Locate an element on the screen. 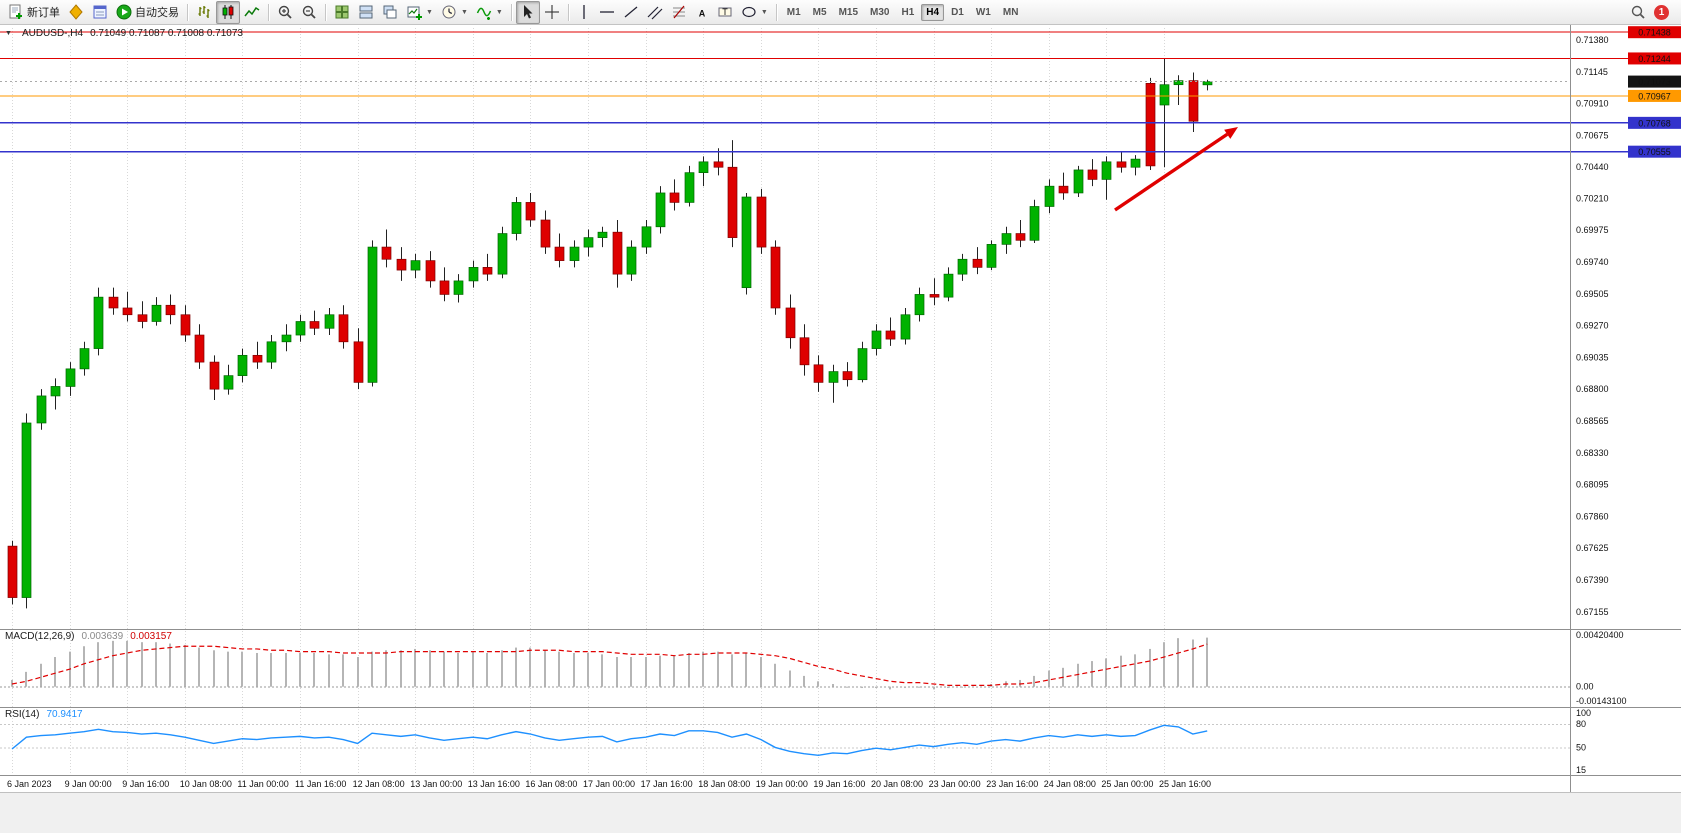  data-window-button is located at coordinates (100, 12).